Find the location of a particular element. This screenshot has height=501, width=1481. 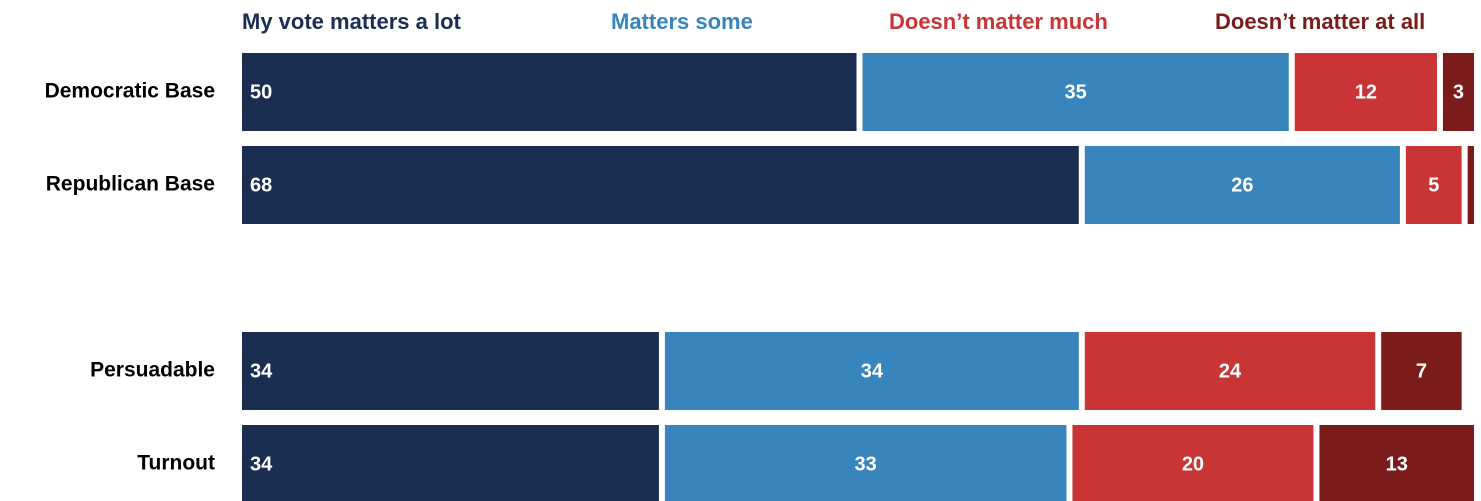

value-label: 5 is located at coordinates (1433, 185).